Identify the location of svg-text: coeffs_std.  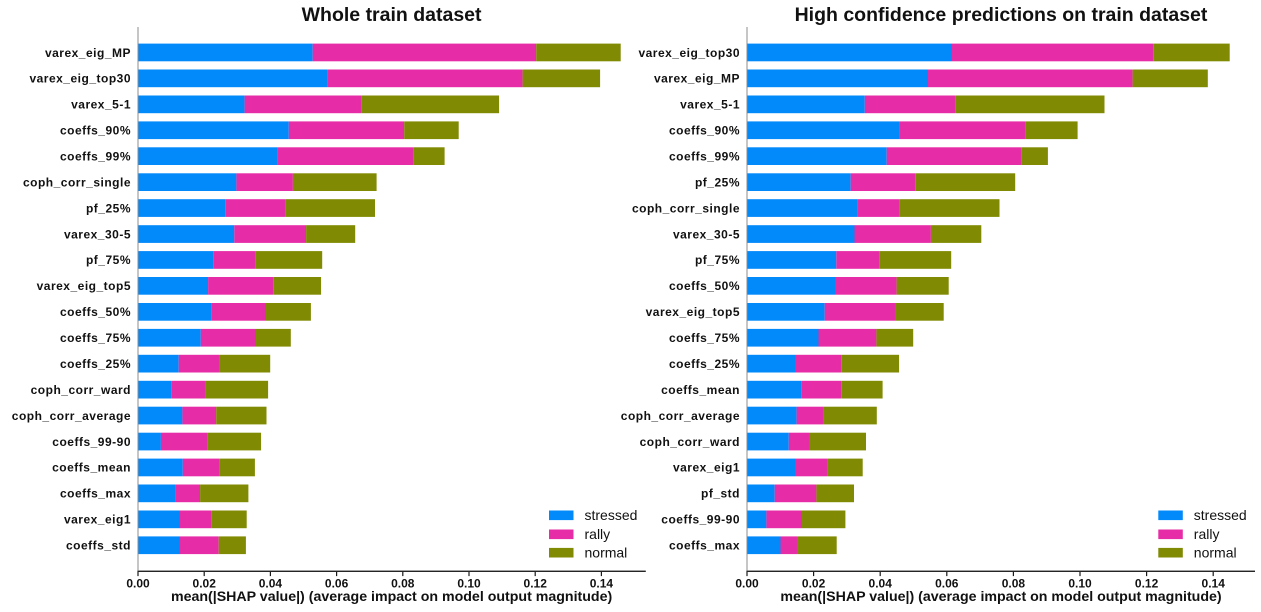
(98, 546).